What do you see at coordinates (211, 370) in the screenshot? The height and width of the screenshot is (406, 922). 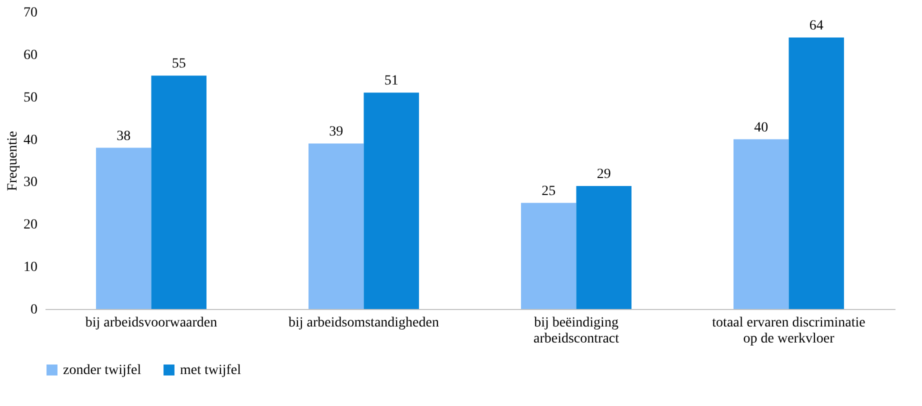 I see `legend-label: met twijfel` at bounding box center [211, 370].